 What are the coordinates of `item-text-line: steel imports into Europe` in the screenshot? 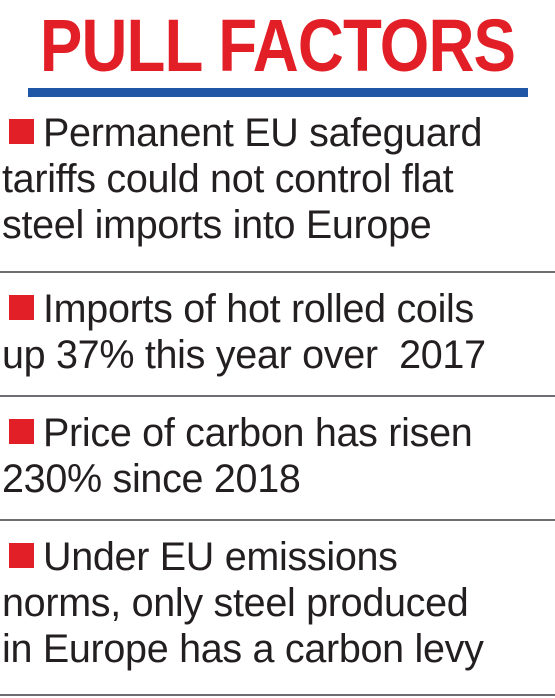 It's located at (217, 225).